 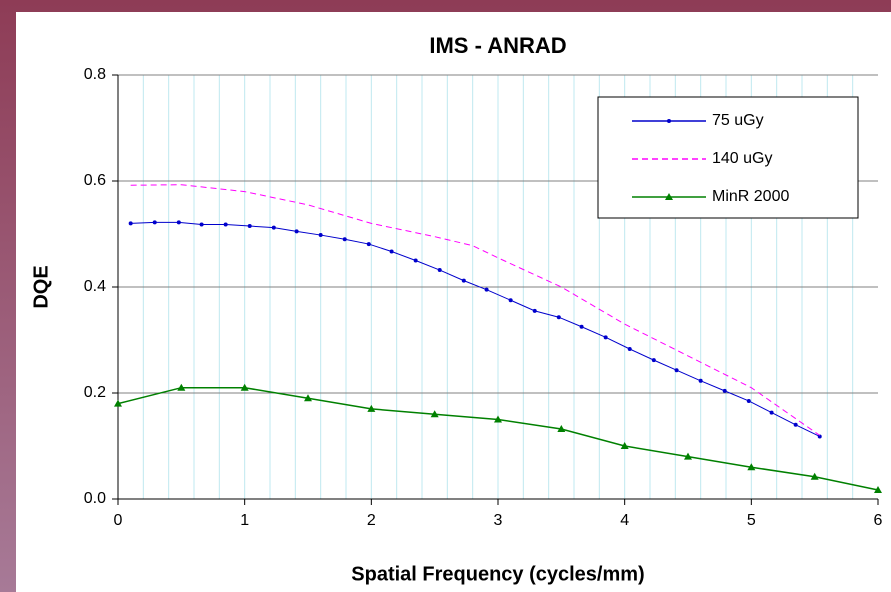 What do you see at coordinates (742, 158) in the screenshot?
I see `legend-label: 140 uGy` at bounding box center [742, 158].